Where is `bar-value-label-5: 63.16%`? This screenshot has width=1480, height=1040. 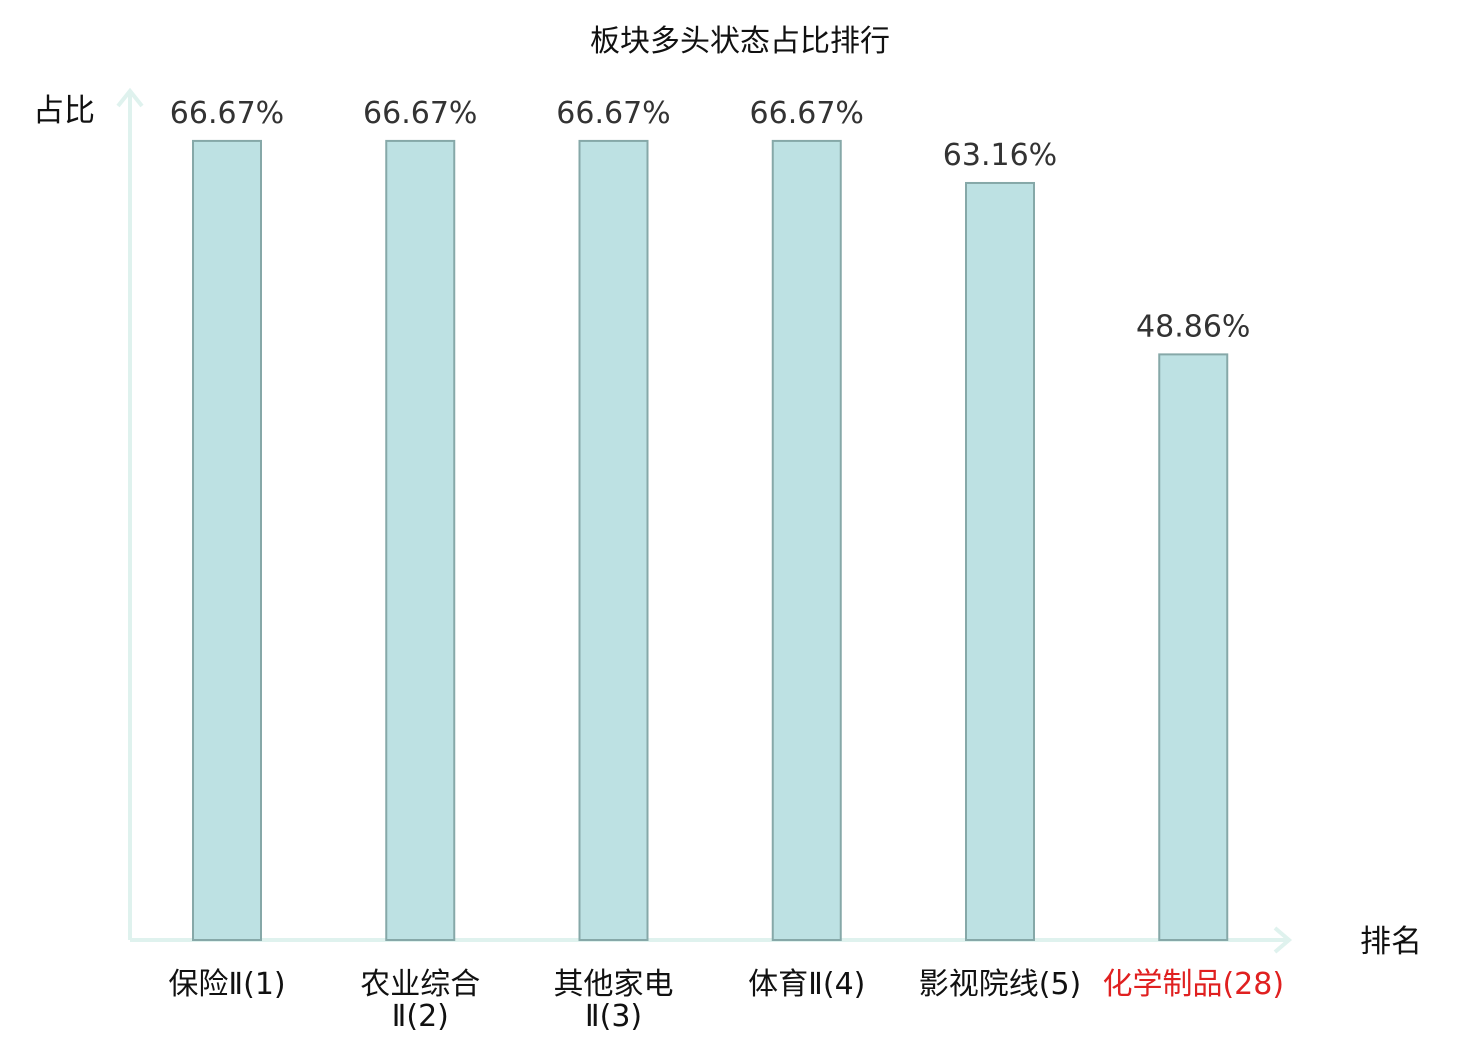 bar-value-label-5: 63.16% is located at coordinates (1000, 155).